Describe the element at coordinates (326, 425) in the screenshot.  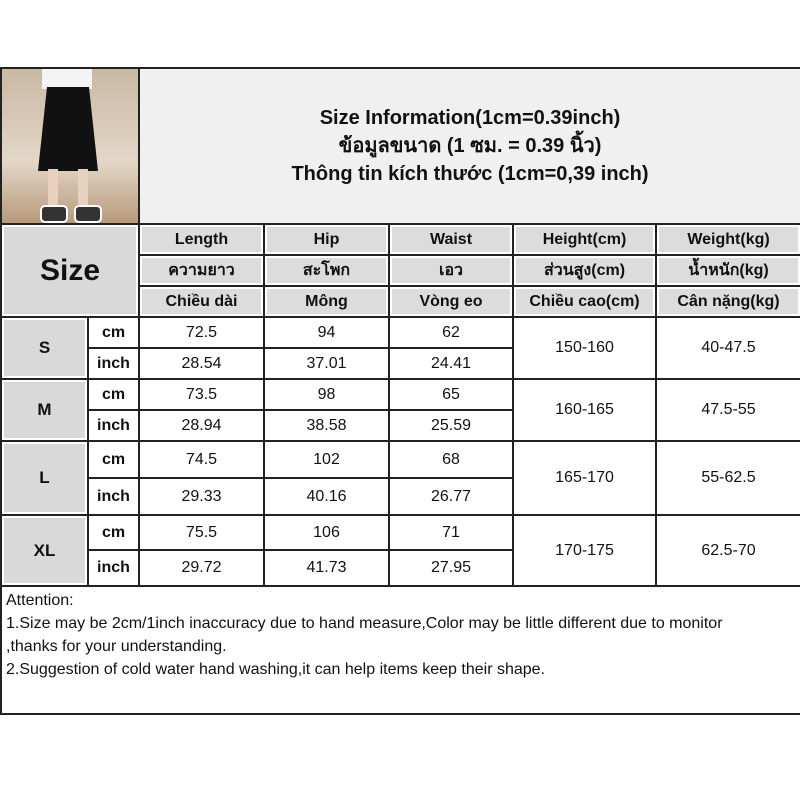
I see `measurement-cell: 38.58` at that location.